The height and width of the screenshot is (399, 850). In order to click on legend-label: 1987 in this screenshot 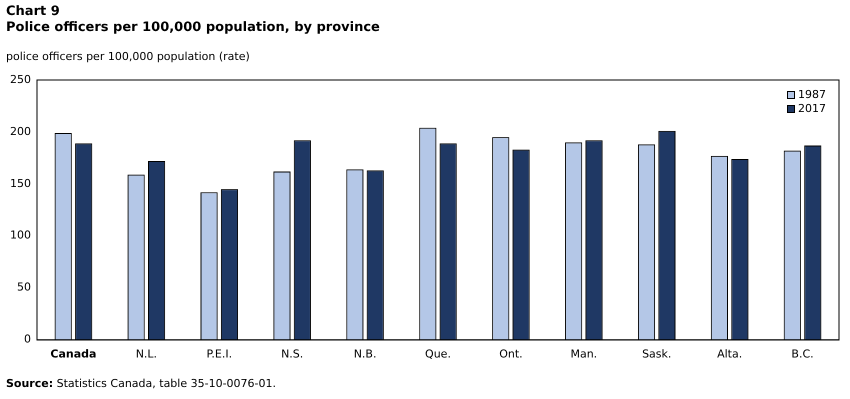, I will do `click(812, 94)`.